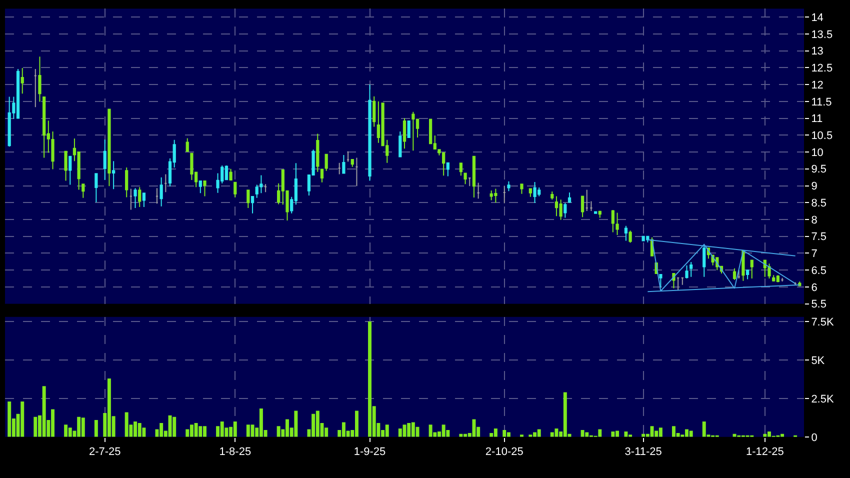 This screenshot has width=850, height=478. What do you see at coordinates (822, 34) in the screenshot?
I see `y-tick-label: 13.5` at bounding box center [822, 34].